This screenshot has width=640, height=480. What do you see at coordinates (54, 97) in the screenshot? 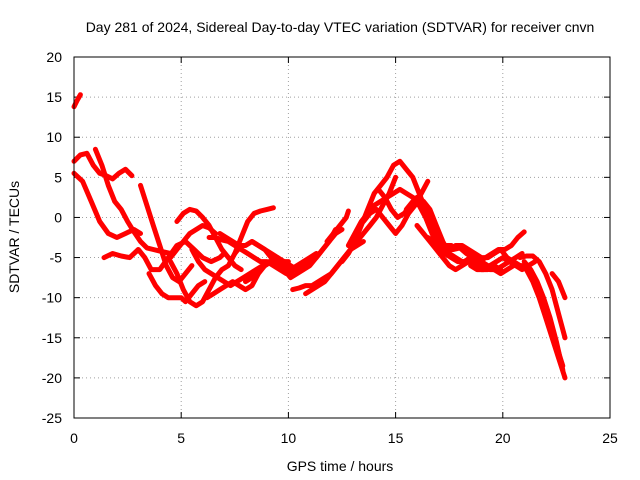
I see `y-tick-label: 15` at bounding box center [54, 97].